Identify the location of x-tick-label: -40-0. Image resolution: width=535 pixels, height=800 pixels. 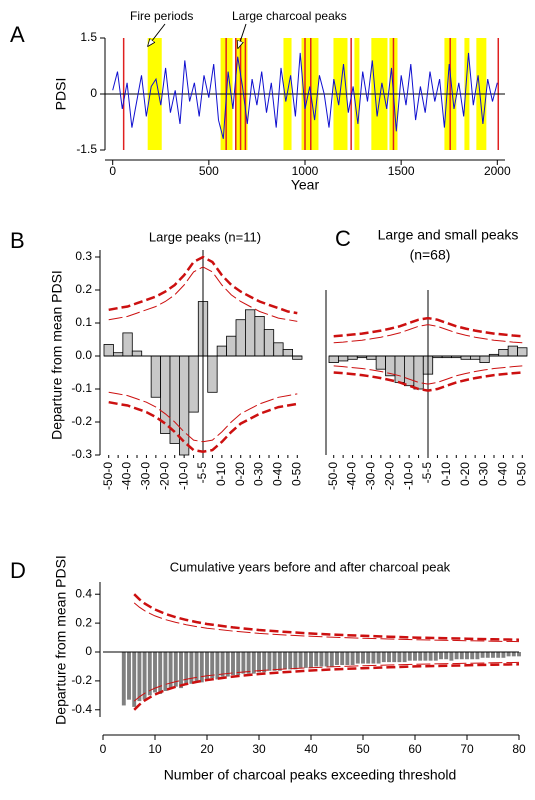
(352, 476).